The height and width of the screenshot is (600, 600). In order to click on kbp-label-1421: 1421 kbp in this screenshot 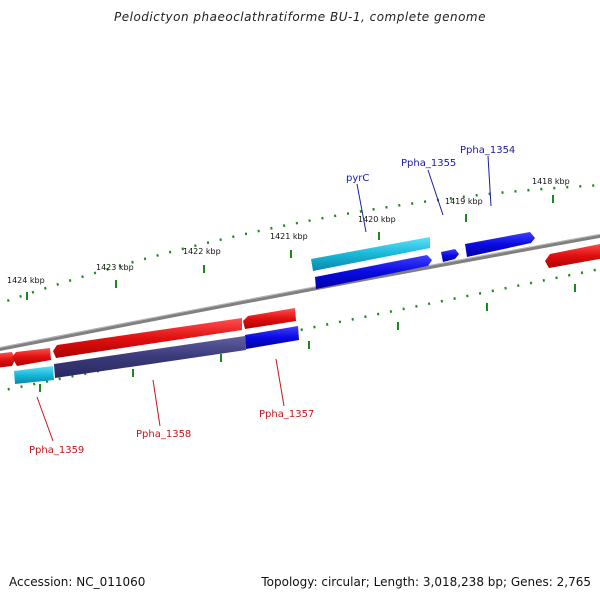, I will do `click(289, 236)`.